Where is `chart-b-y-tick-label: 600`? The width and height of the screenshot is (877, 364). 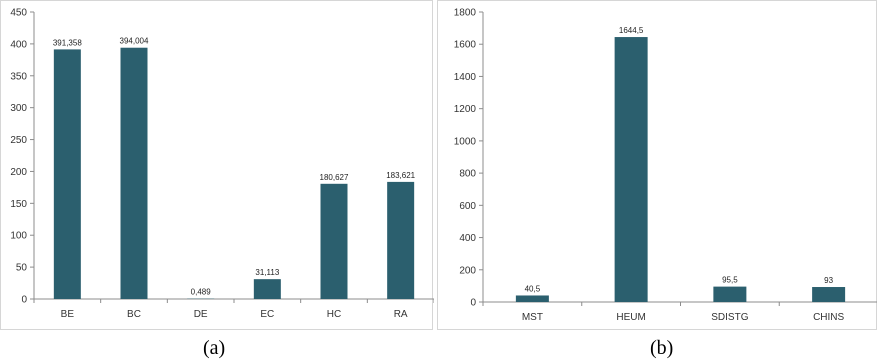 chart-b-y-tick-label: 600 is located at coordinates (467, 206).